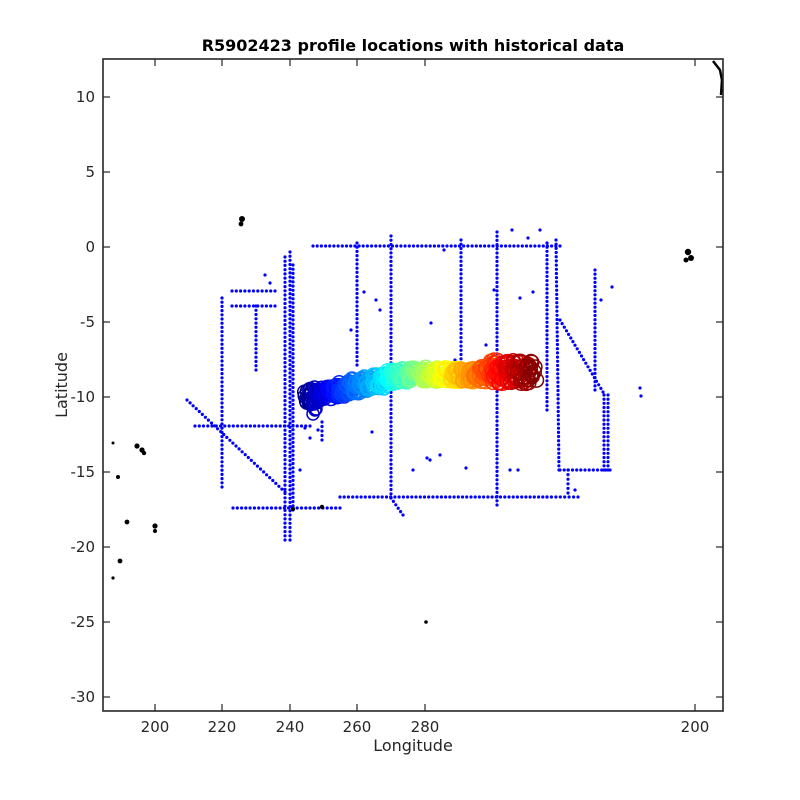 This screenshot has width=800, height=800. I want to click on y-tick-label: 10, so click(85, 97).